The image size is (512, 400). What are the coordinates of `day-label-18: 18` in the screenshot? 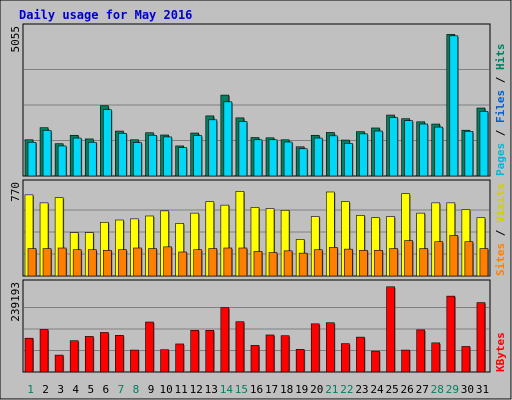 It's located at (286, 389).